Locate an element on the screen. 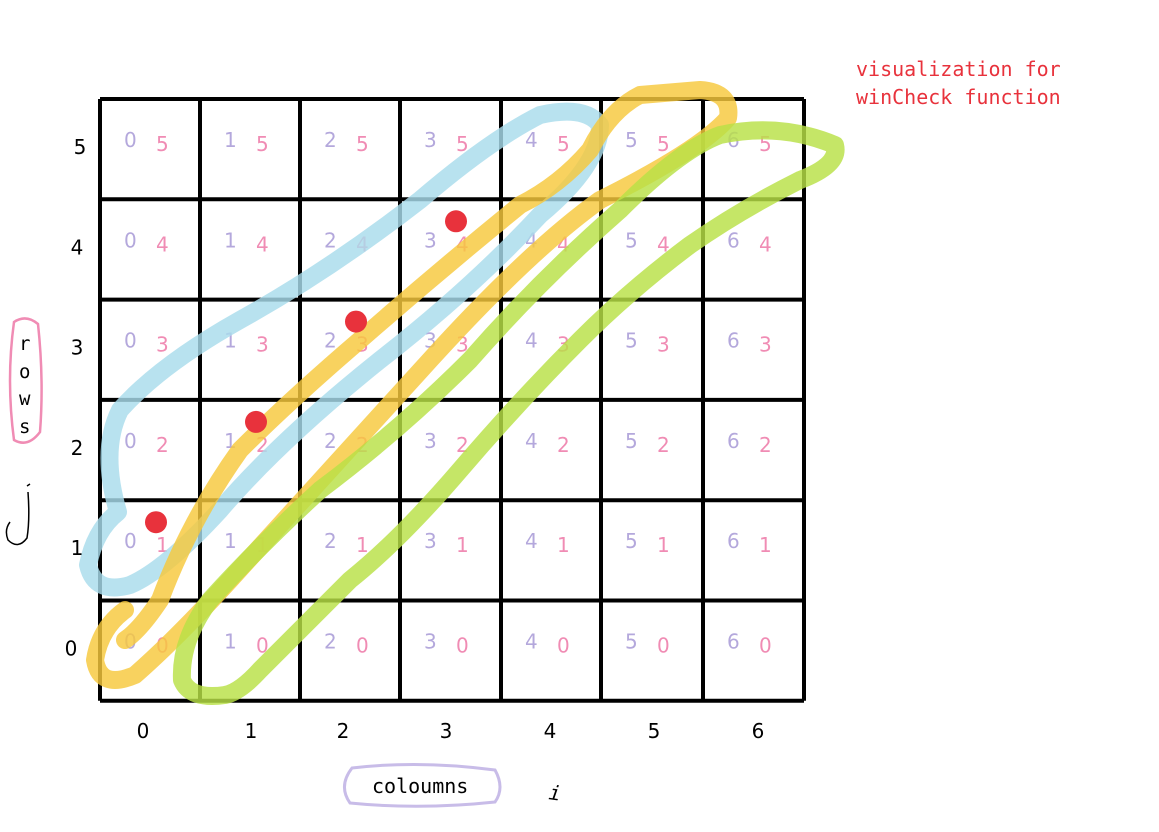 This screenshot has height=832, width=1159. row-variable-j is located at coordinates (18, 514).